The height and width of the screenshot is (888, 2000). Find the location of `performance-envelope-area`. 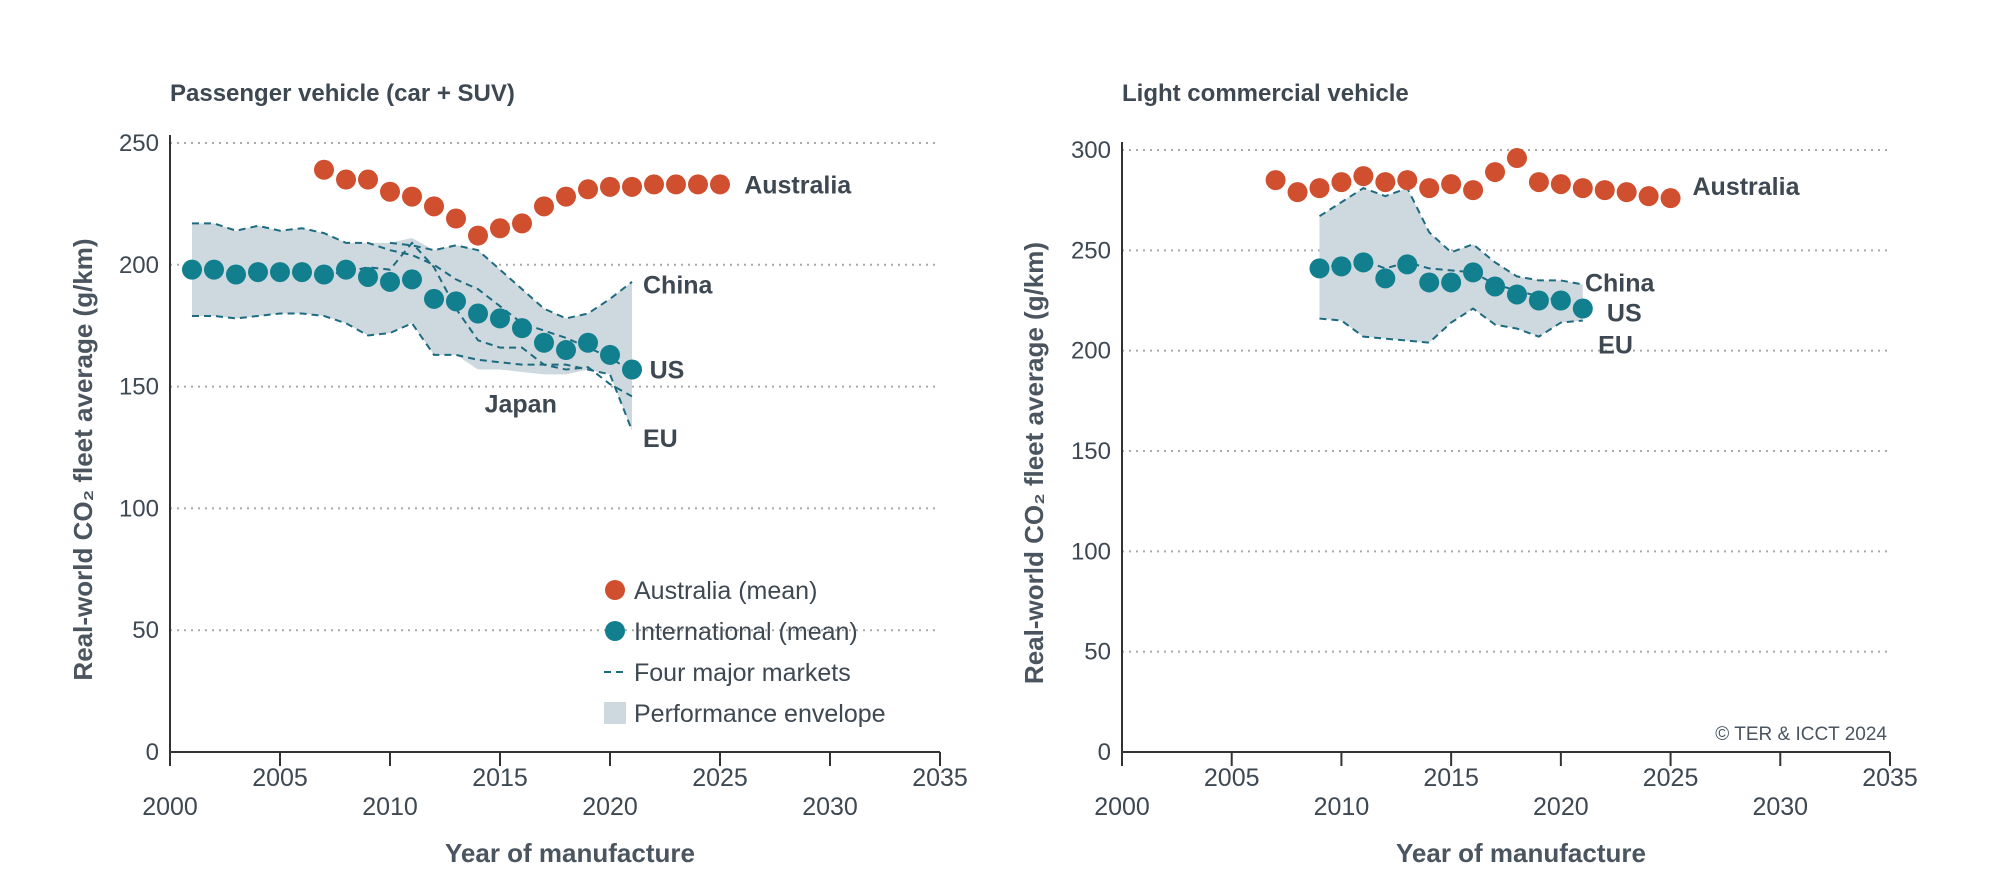

performance-envelope-area is located at coordinates (412, 327).